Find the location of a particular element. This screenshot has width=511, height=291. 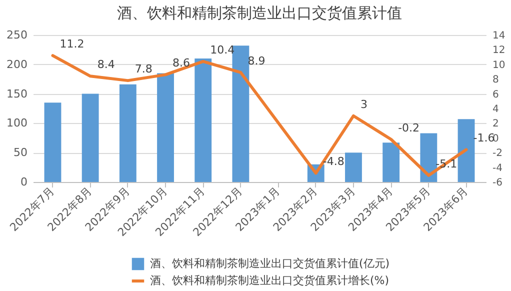

y-tick-label: 150 is located at coordinates (17, 93).